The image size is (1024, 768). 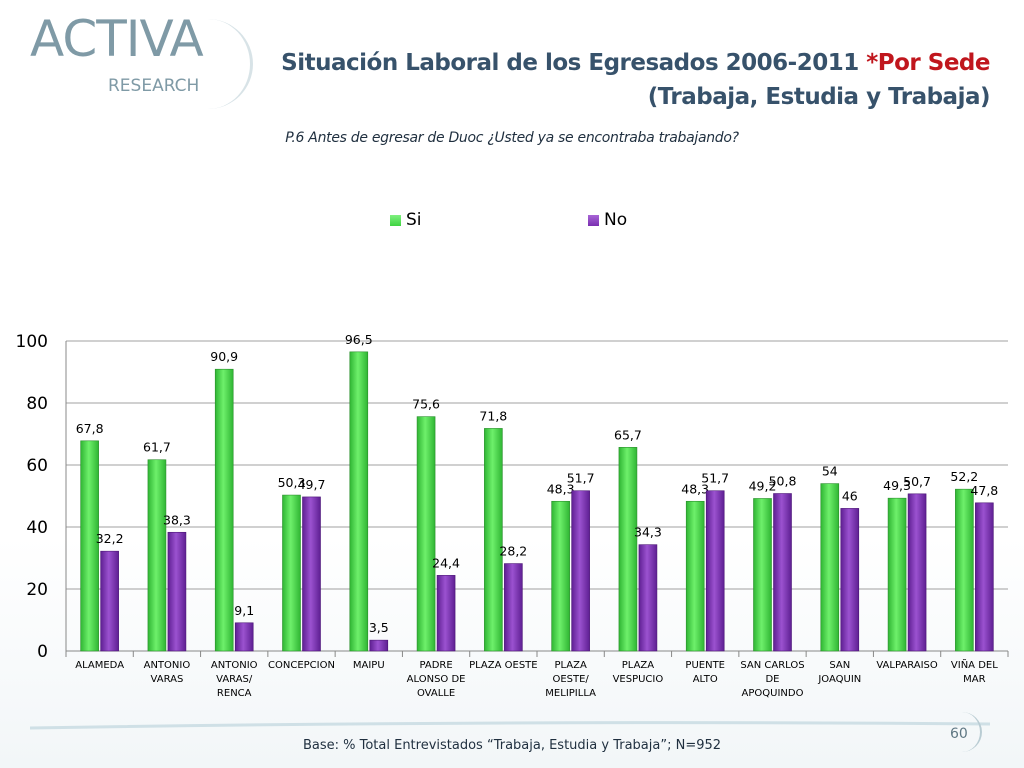 What do you see at coordinates (90, 428) in the screenshot?
I see `data-label-si: 67,8` at bounding box center [90, 428].